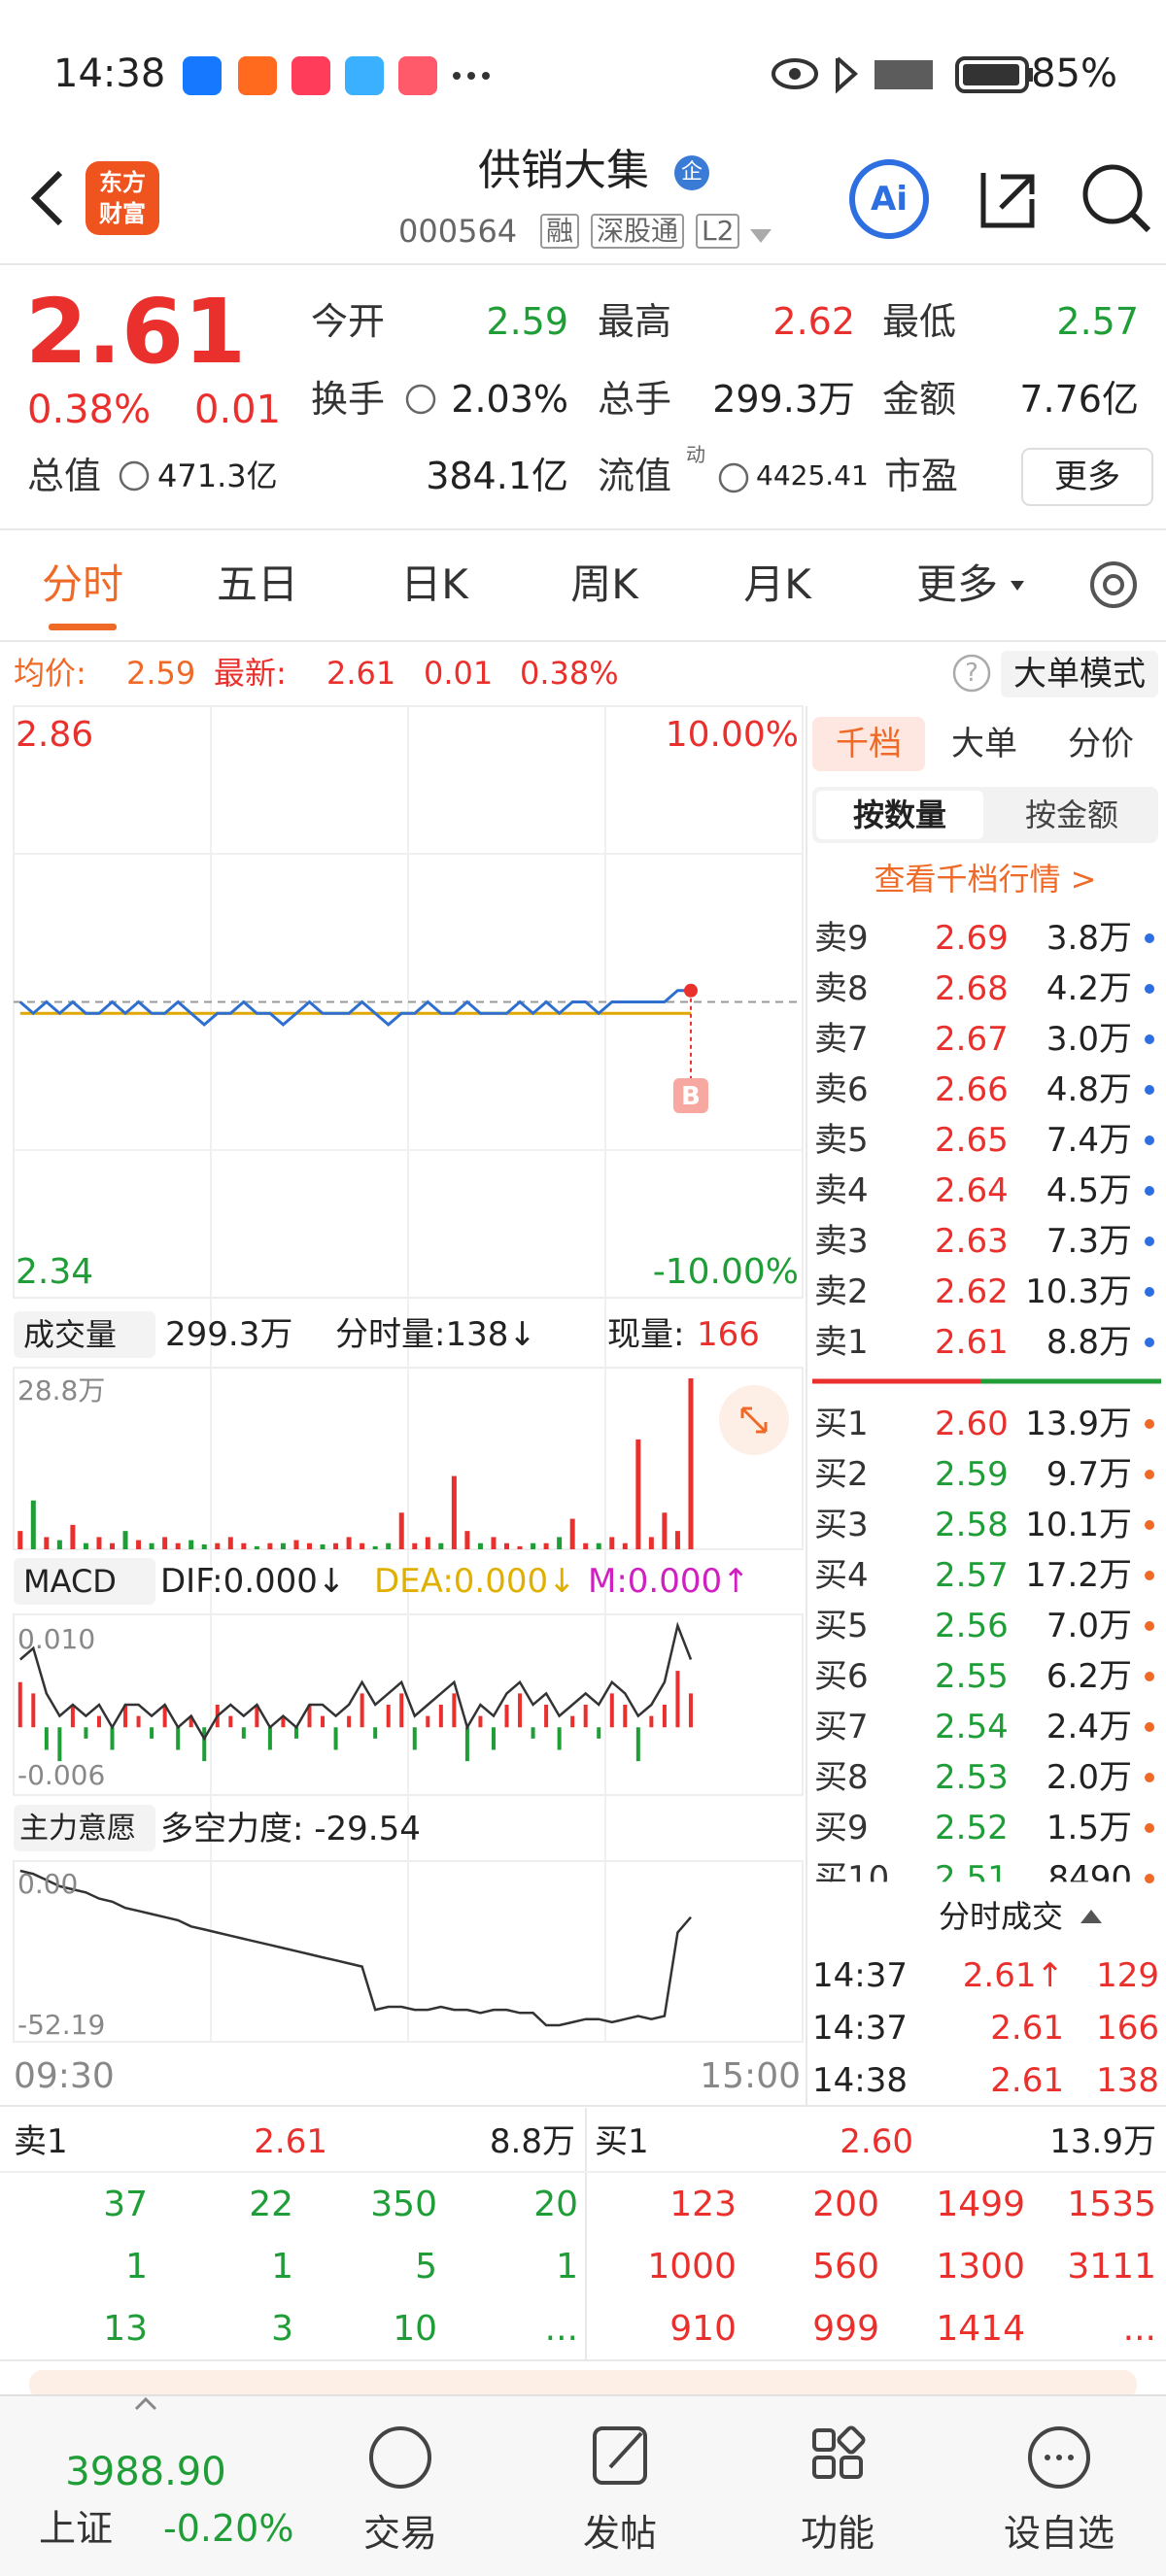 This screenshot has height=2576, width=1166. Describe the element at coordinates (692, 2267) in the screenshot. I see `l1-order: 1000` at that location.